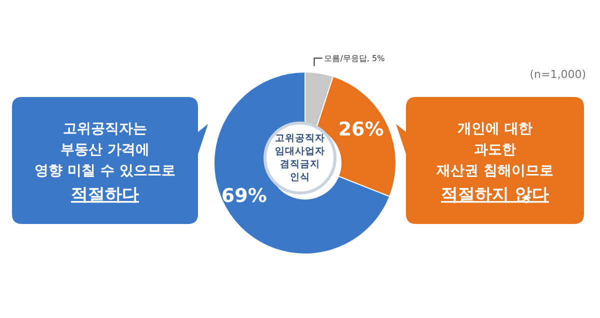 This screenshot has width=600, height=318. What do you see at coordinates (361, 129) in the screenshot?
I see `data-label: 26%` at bounding box center [361, 129].